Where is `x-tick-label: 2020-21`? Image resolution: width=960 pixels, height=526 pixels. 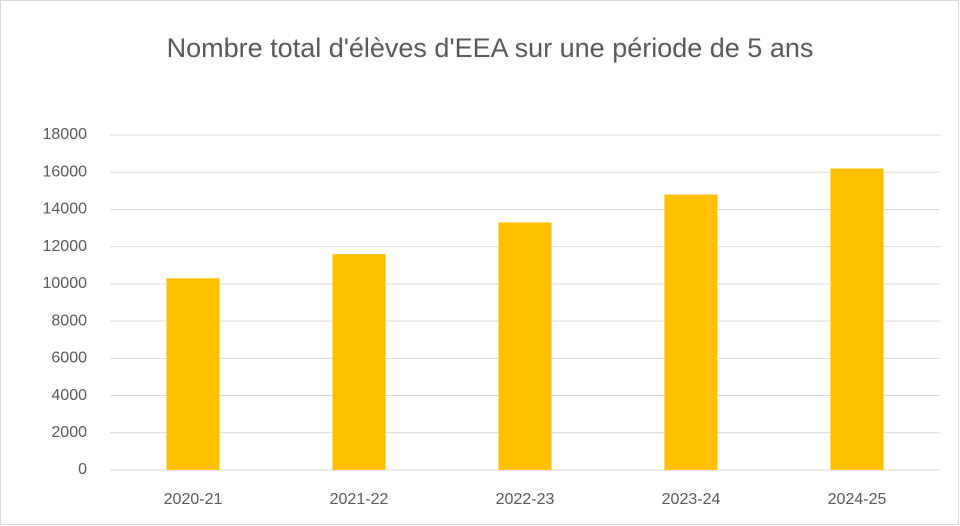 x-tick-label: 2020-21 is located at coordinates (193, 499).